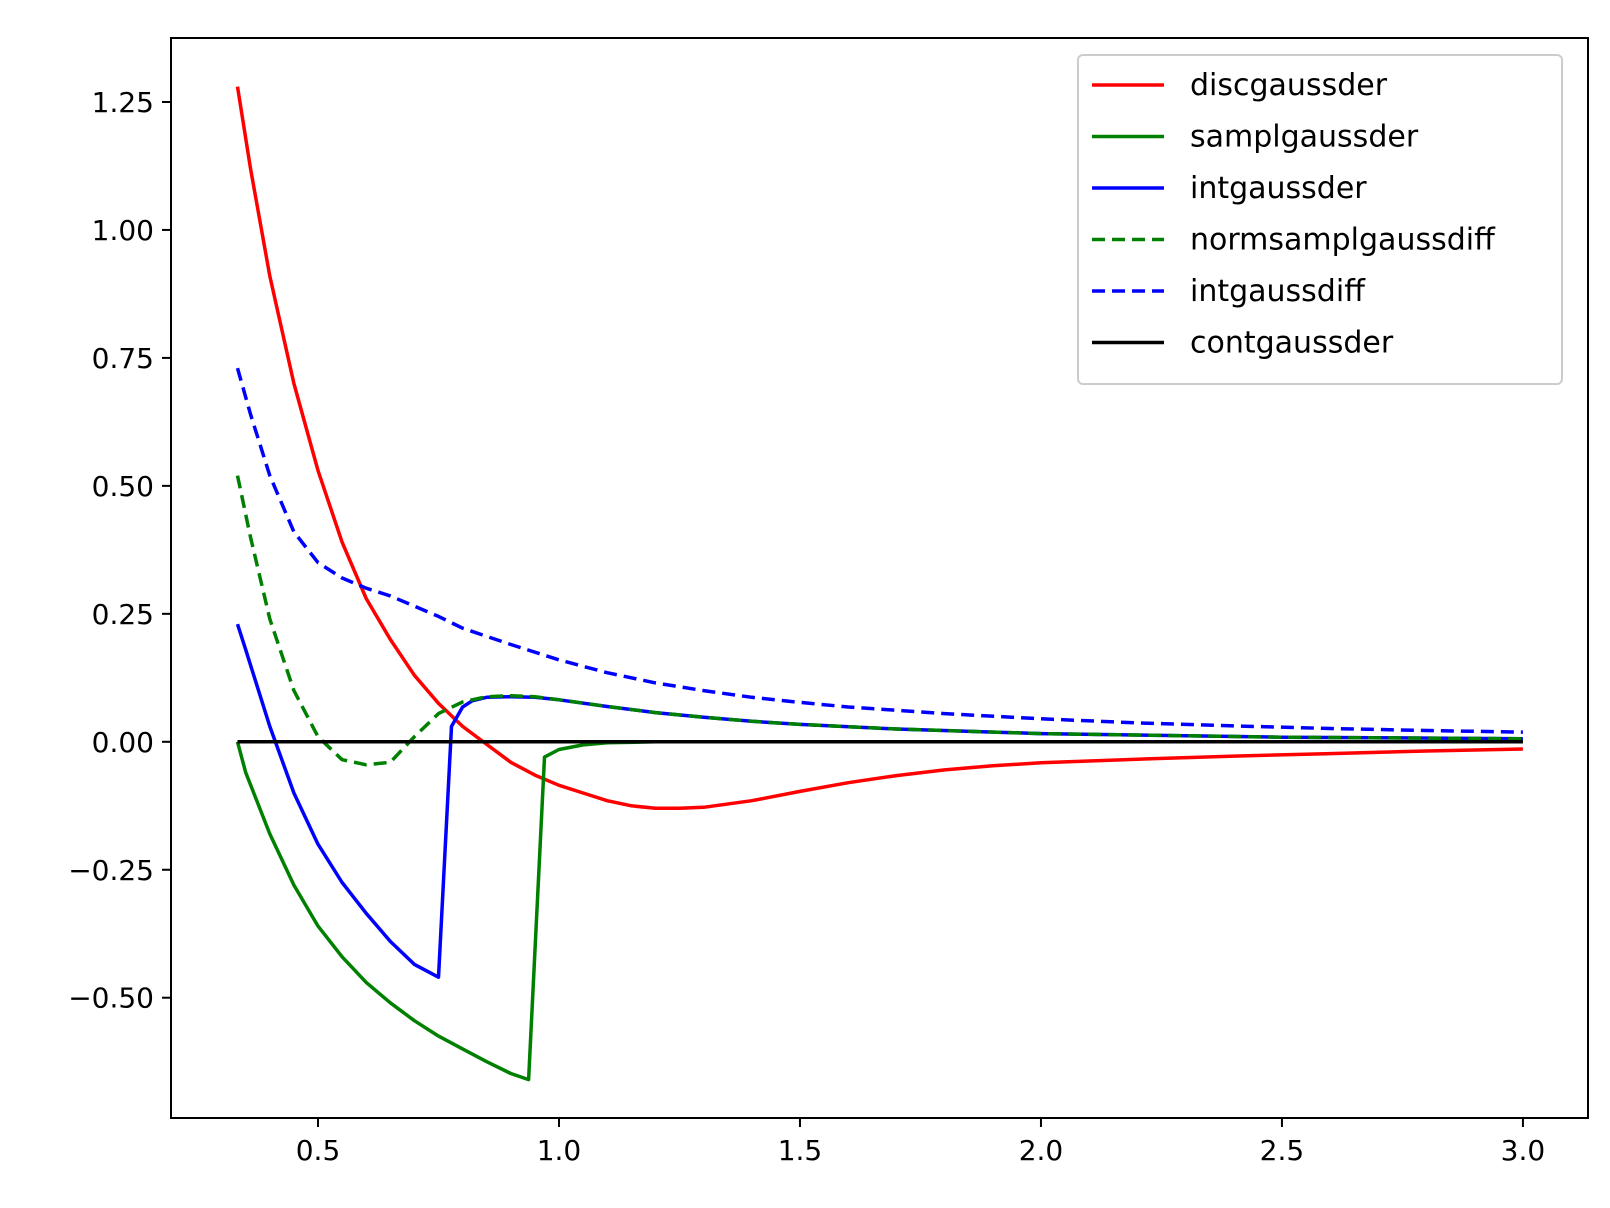 The image size is (1610, 1208). Describe the element at coordinates (920, 1142) in the screenshot. I see `x-axis: 0.5 1.0 1.5 2.0 2.5 3.0` at that location.